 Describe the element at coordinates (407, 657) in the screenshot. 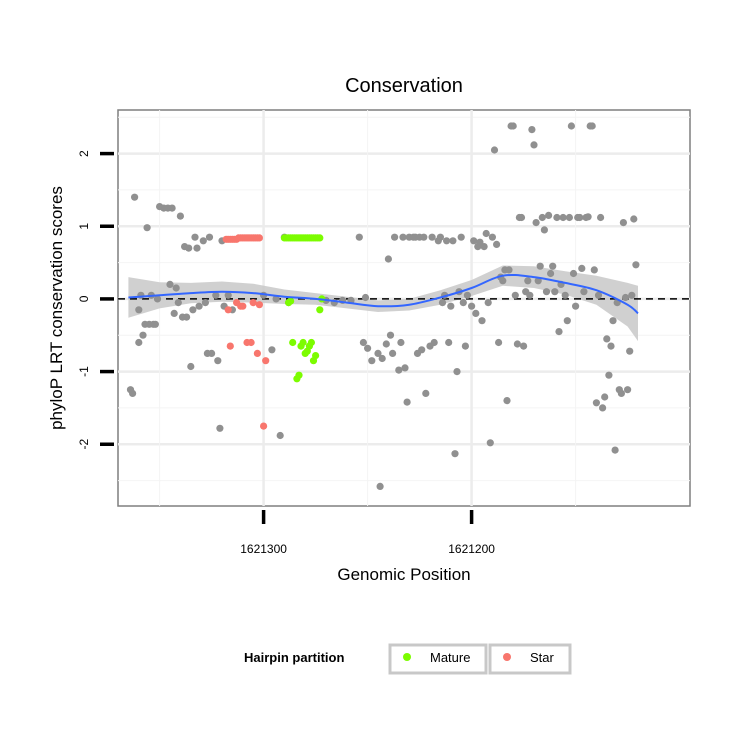

I see `legend-key-mature` at that location.